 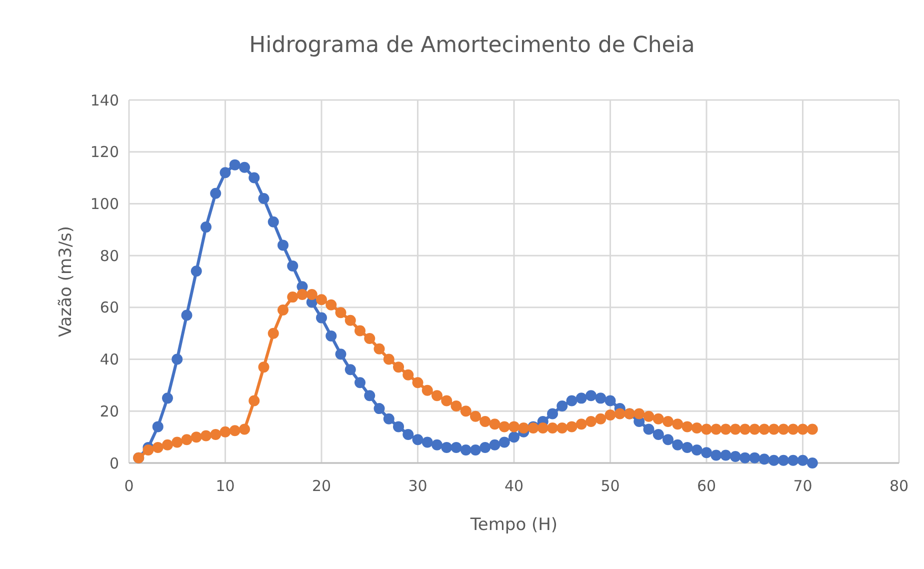 I want to click on x-tick-label: 10, so click(x=225, y=486).